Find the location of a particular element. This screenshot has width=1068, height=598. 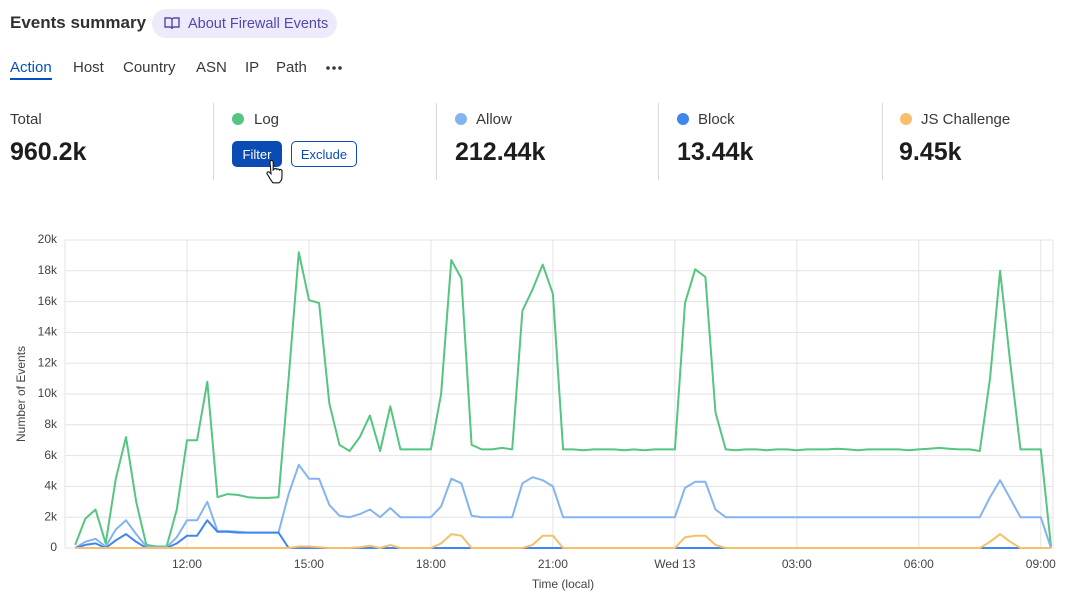

tab: IP is located at coordinates (252, 67).